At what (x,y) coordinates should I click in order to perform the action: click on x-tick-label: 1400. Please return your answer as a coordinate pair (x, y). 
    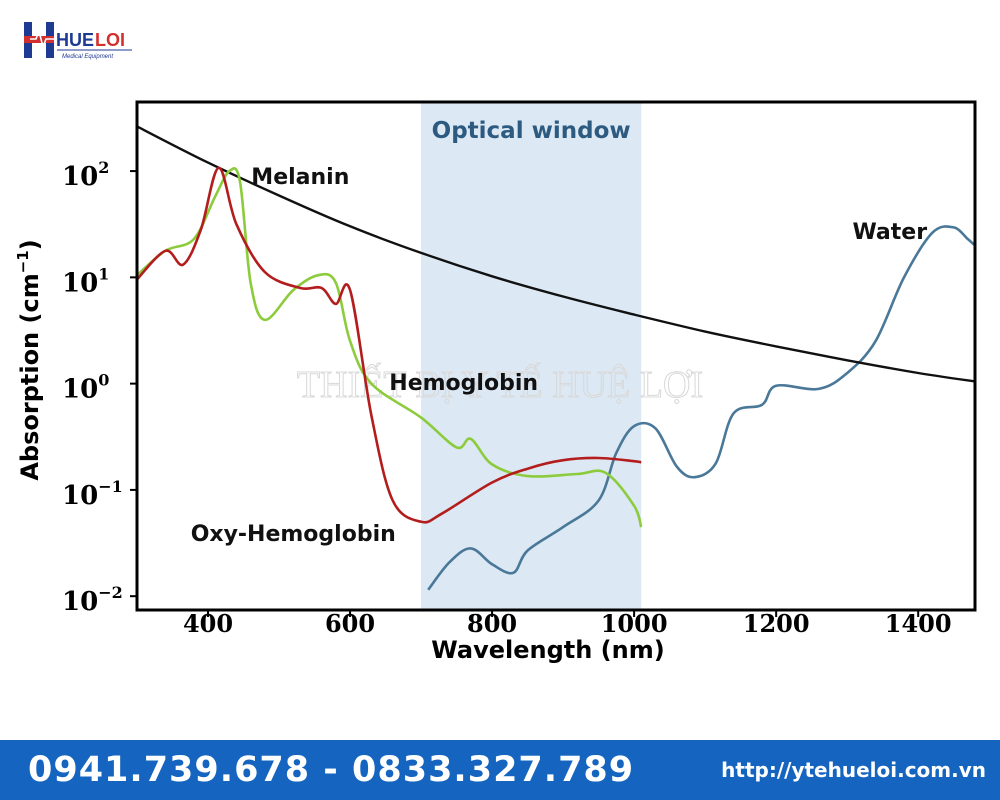
    Looking at the image, I should click on (918, 623).